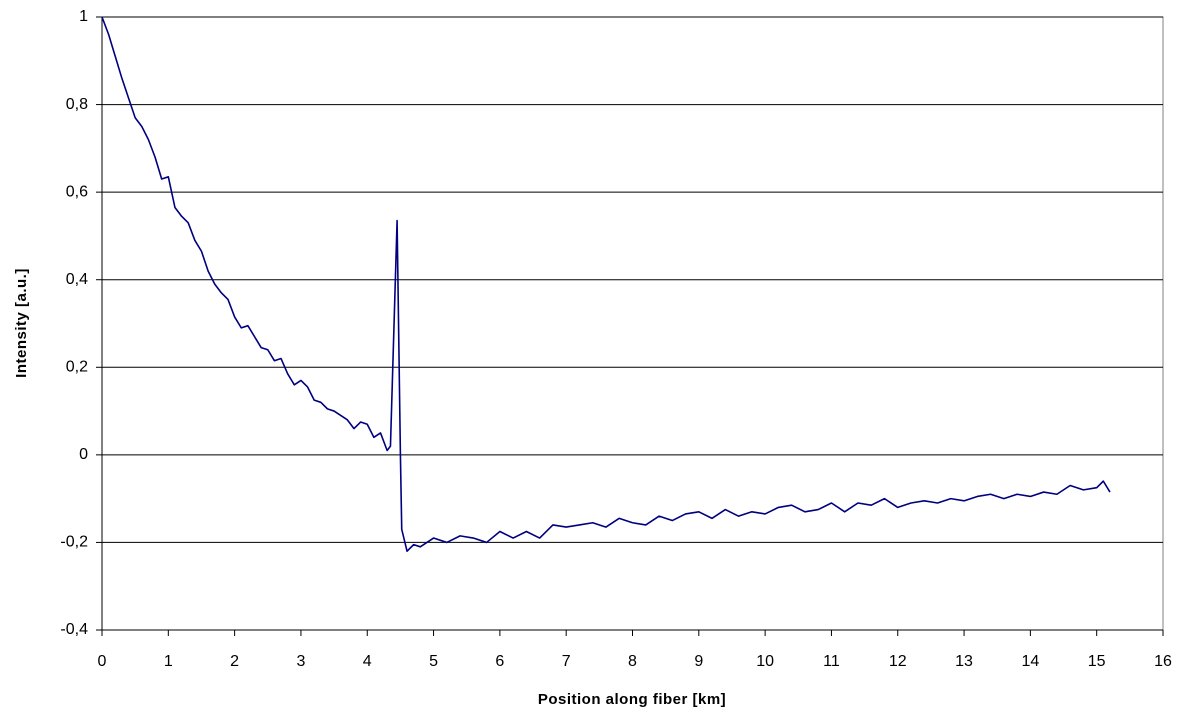  Describe the element at coordinates (831, 661) in the screenshot. I see `x-tick-label: 11` at that location.